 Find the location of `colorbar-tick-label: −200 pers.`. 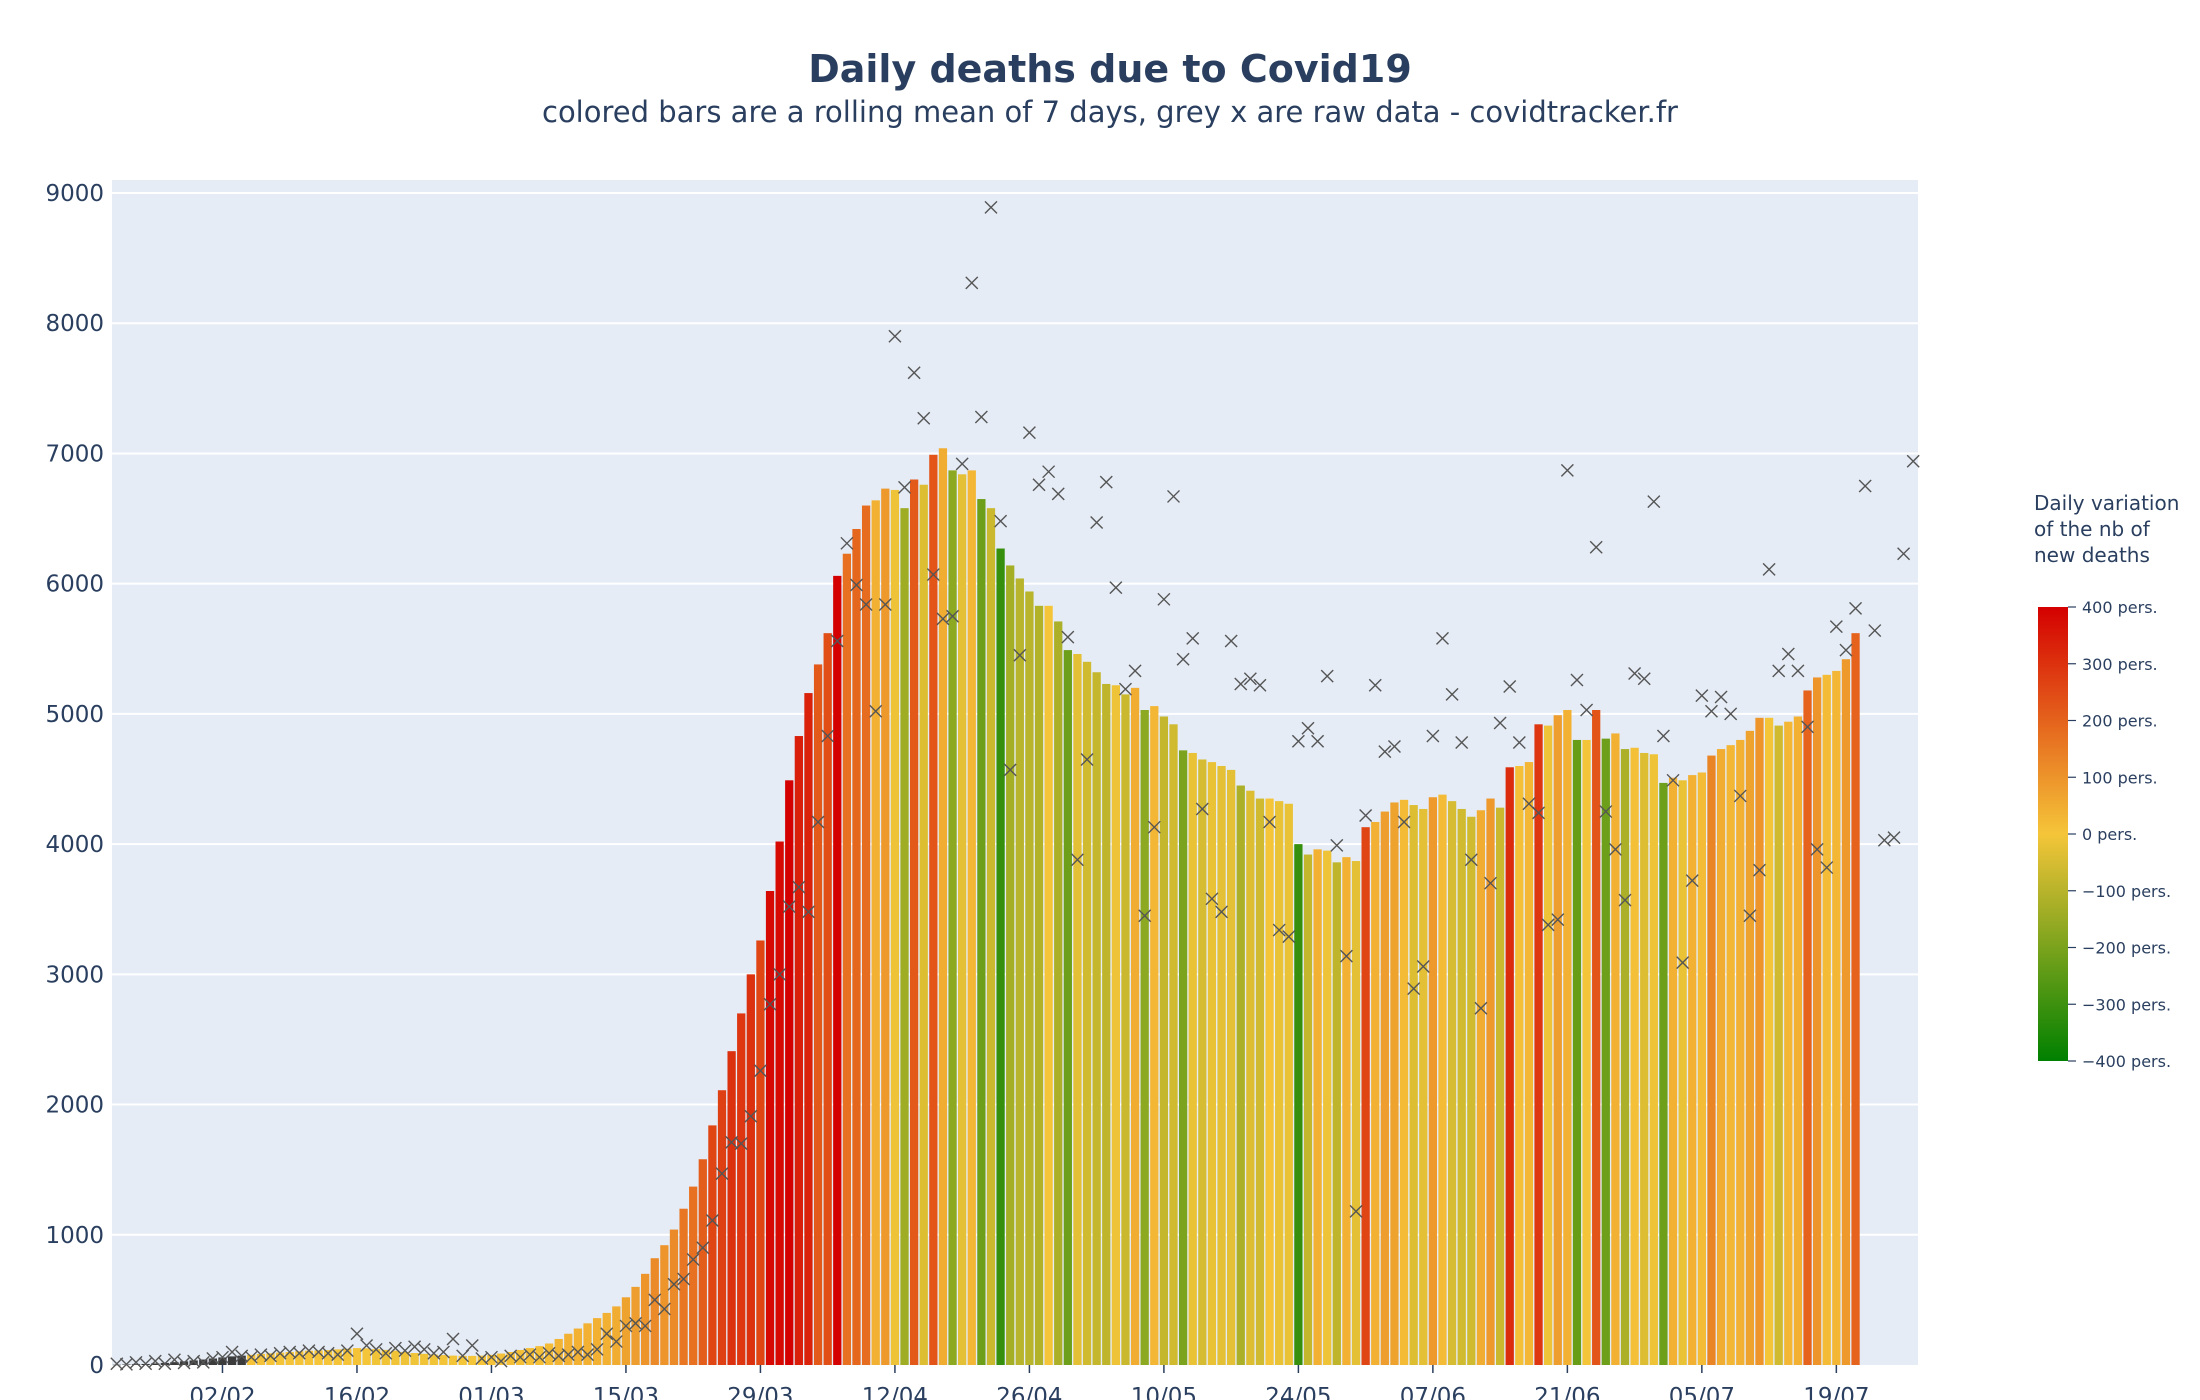

colorbar-tick-label: −200 pers. is located at coordinates (2126, 948).